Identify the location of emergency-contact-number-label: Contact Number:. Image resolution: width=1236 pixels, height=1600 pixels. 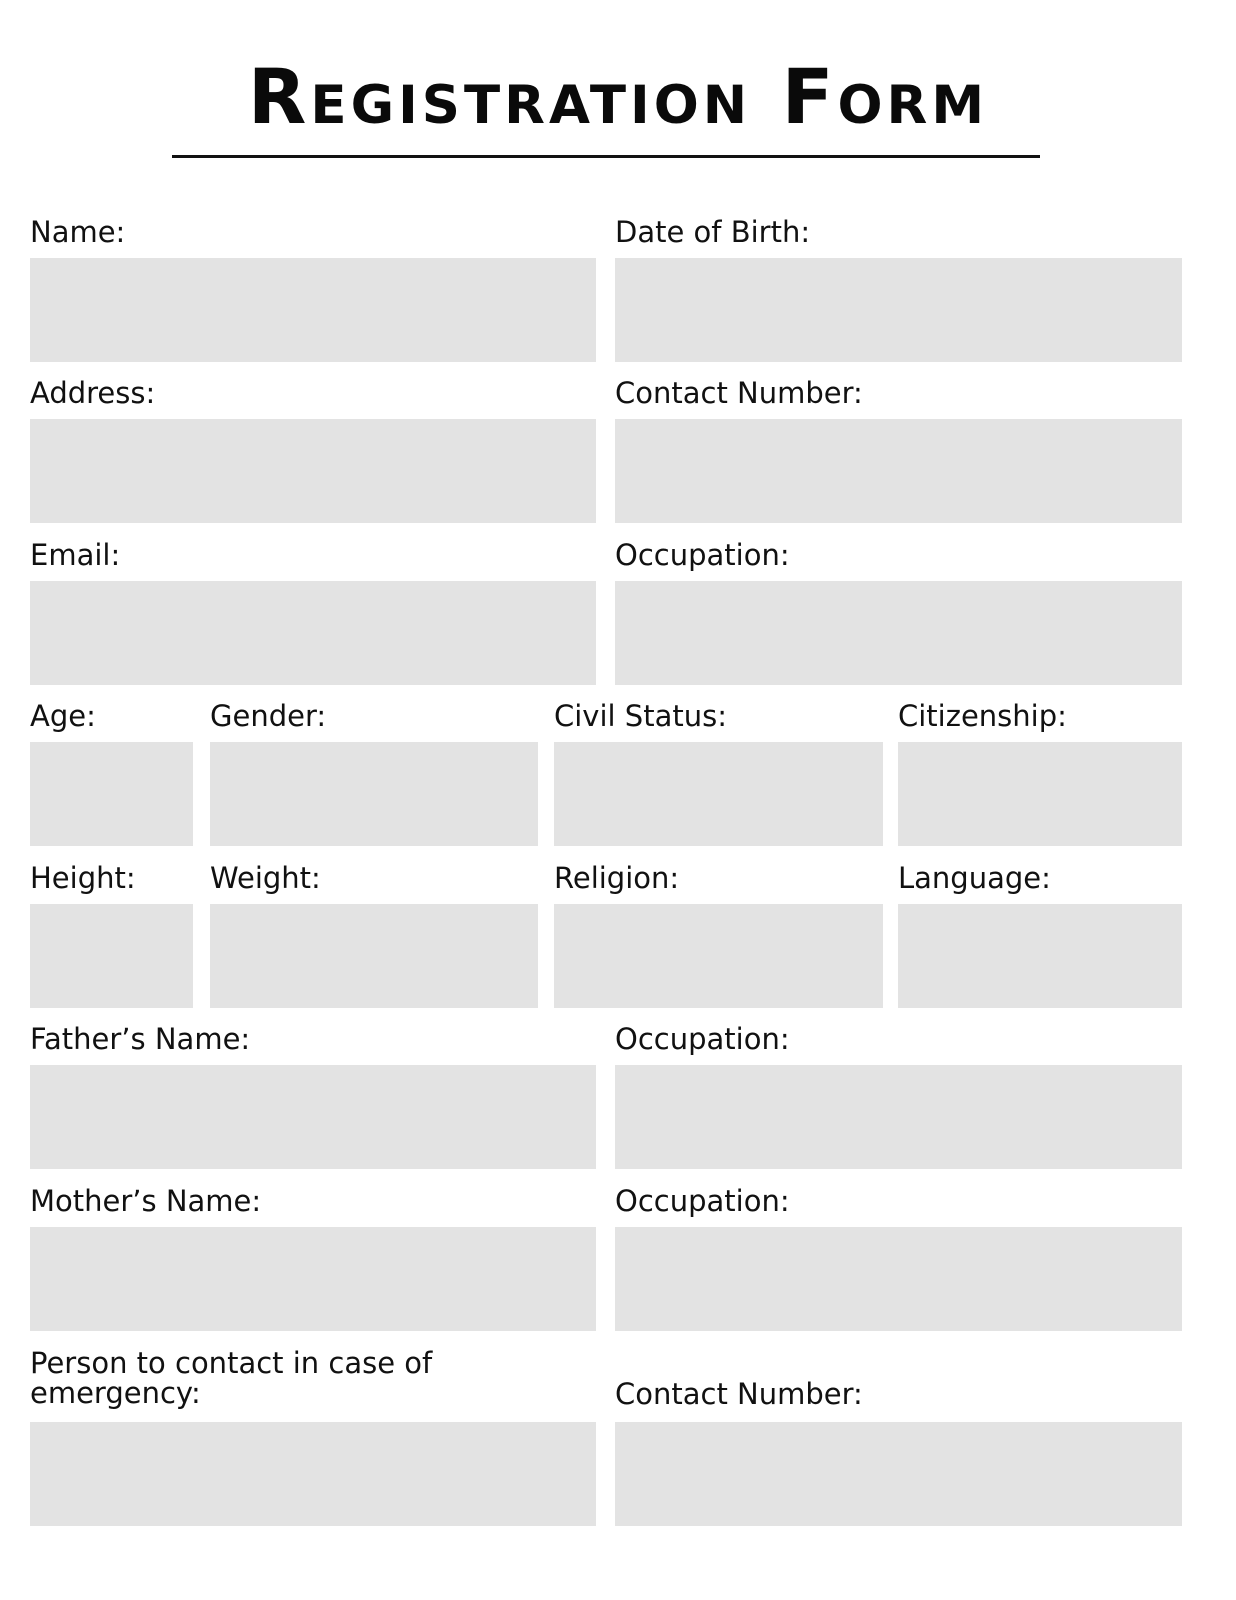
(739, 1394).